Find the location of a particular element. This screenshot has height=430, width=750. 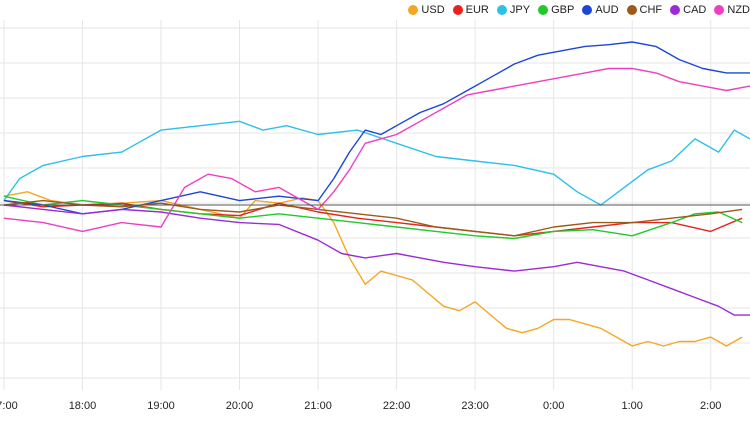

legend-item-gbp: GBP is located at coordinates (556, 10).